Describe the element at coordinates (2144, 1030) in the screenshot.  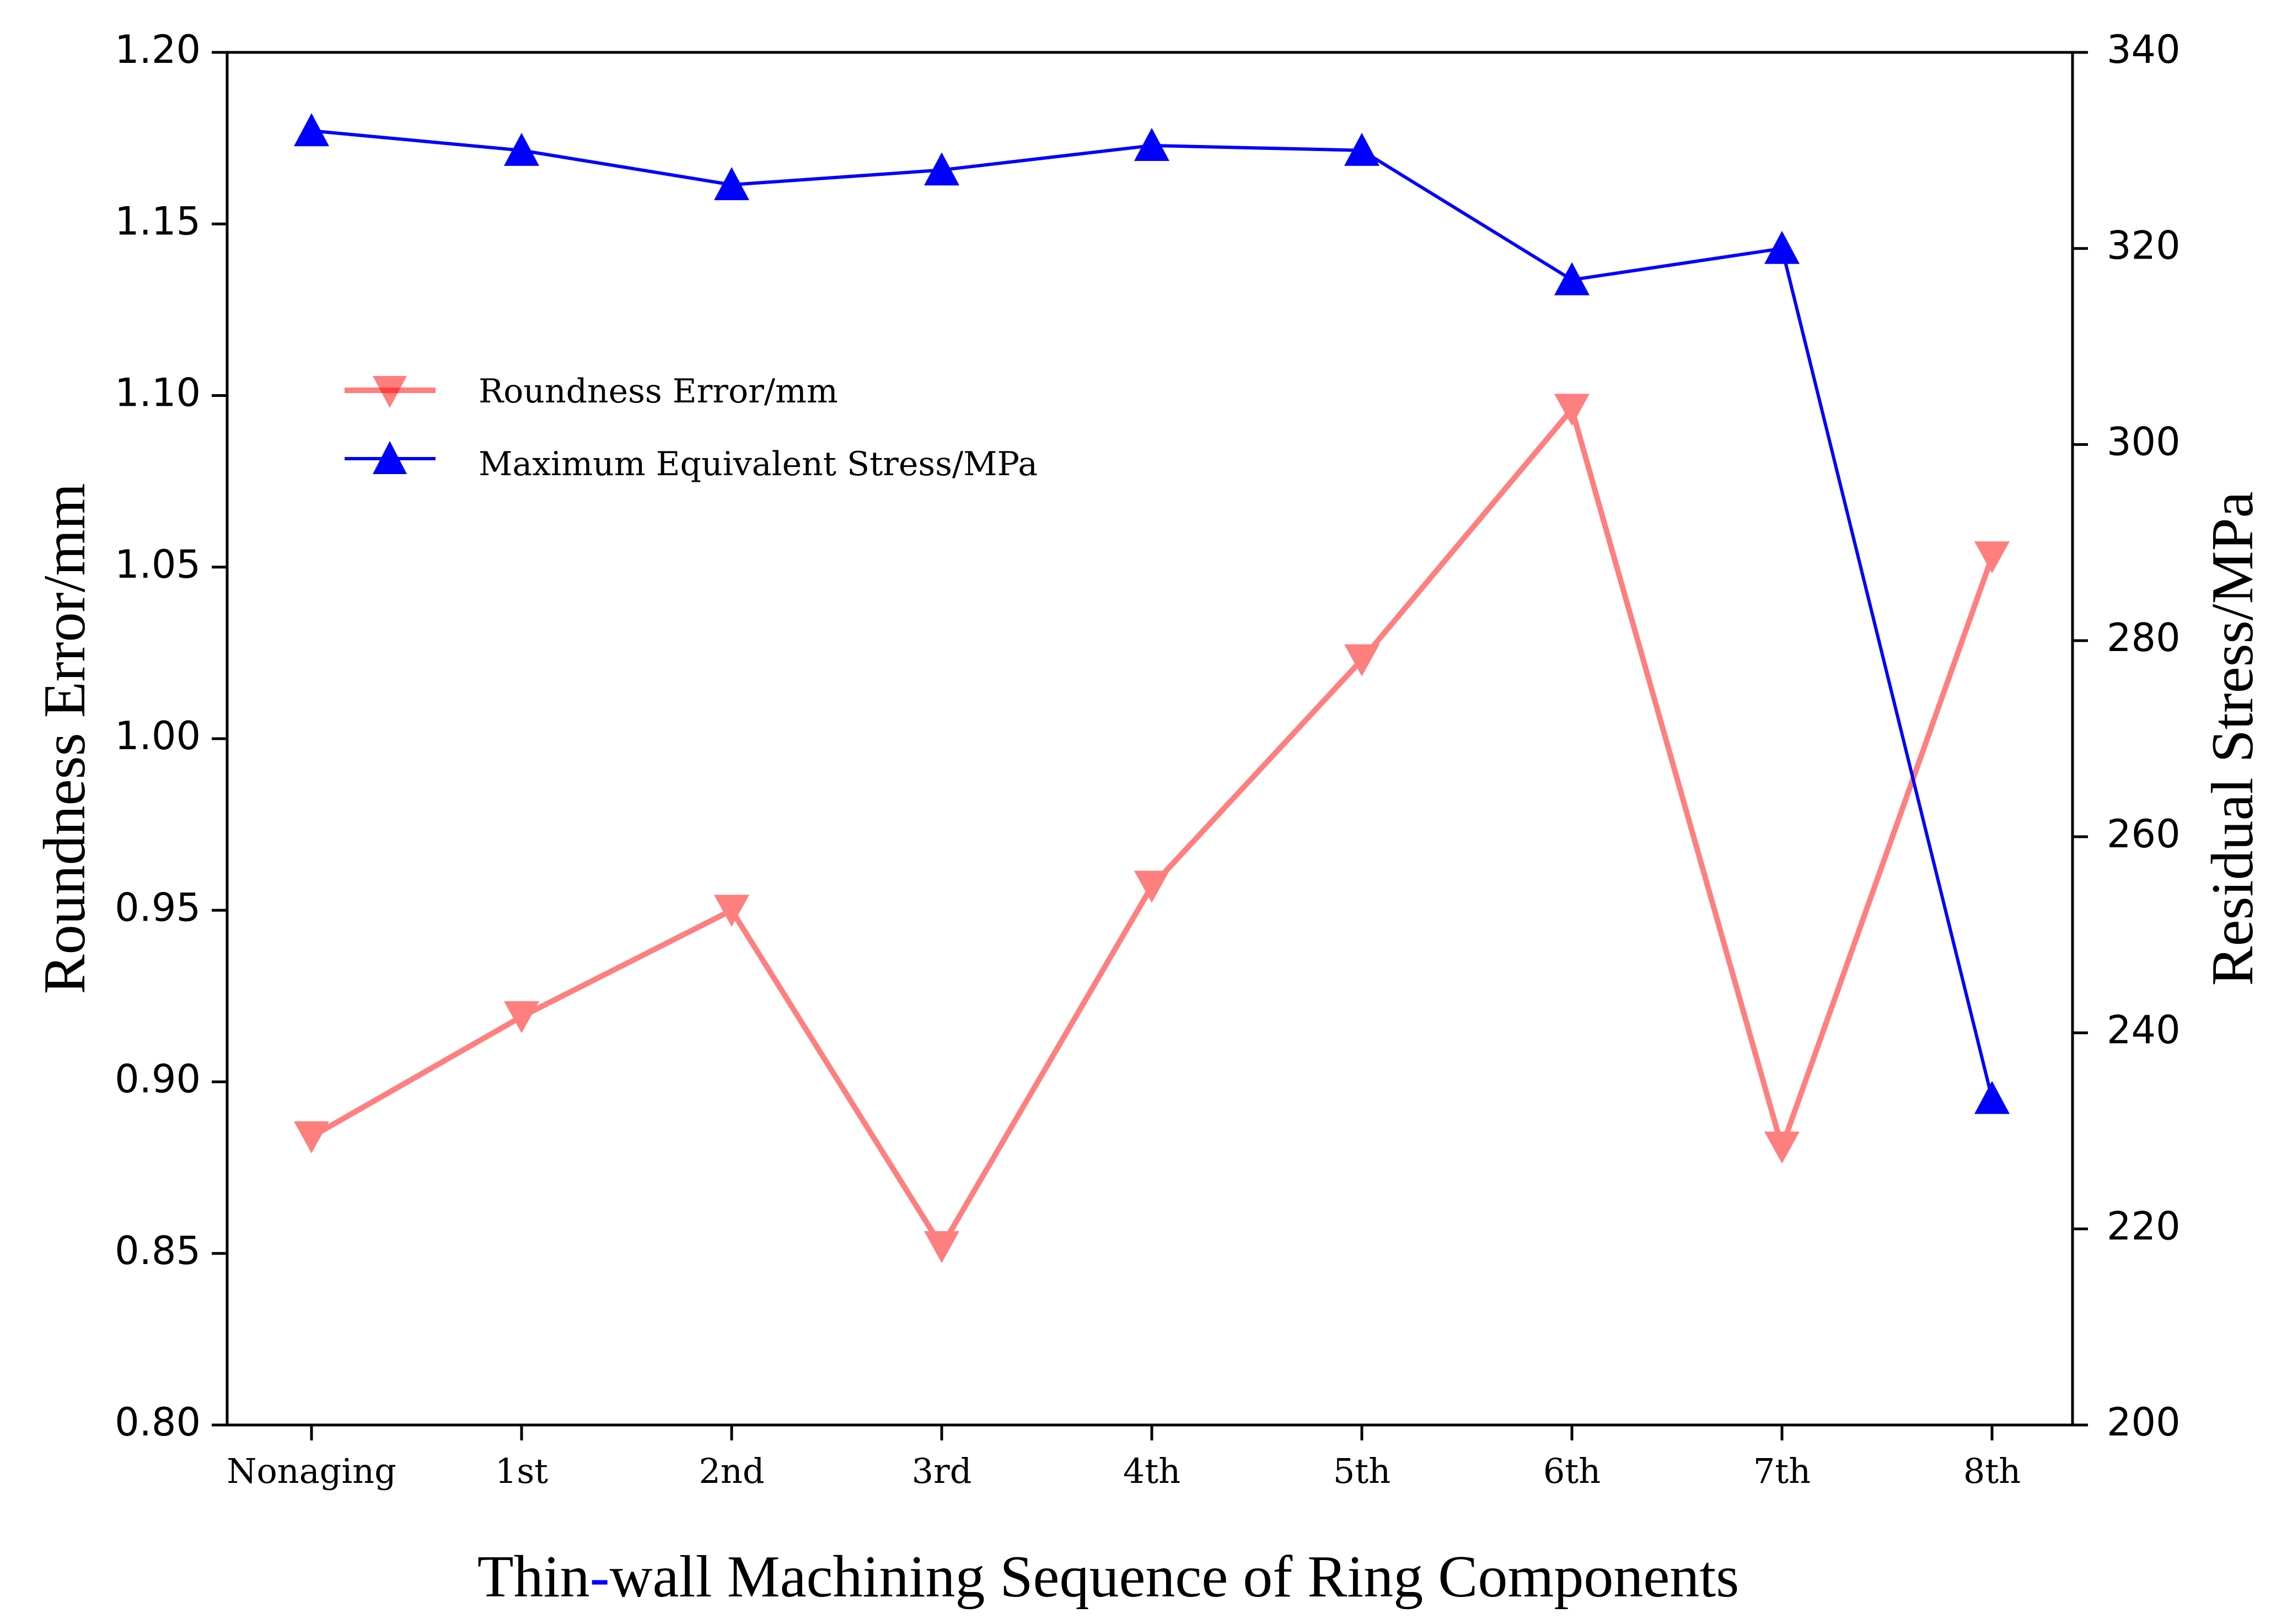
I see `right-tick-label: 240` at that location.